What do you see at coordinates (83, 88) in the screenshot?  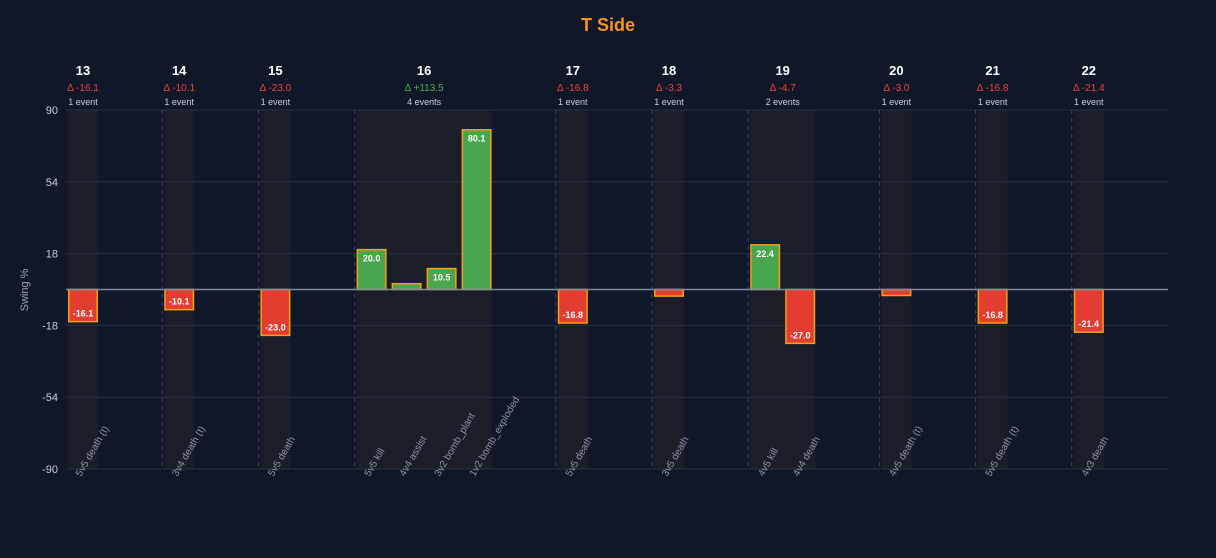 I see `round-delta: Δ -16.1` at bounding box center [83, 88].